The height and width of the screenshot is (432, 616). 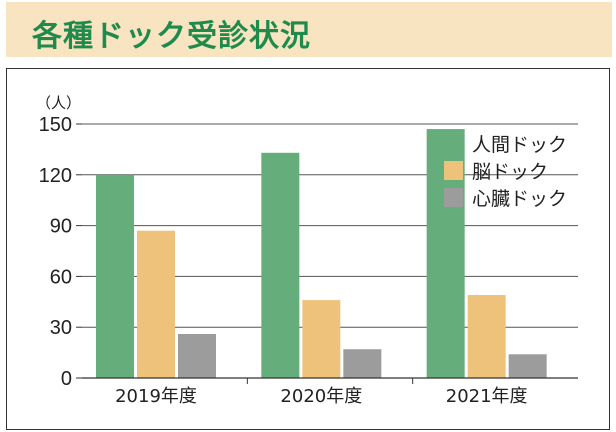 What do you see at coordinates (58, 103) in the screenshot?
I see `y-axis-unit-label: （人）` at bounding box center [58, 103].